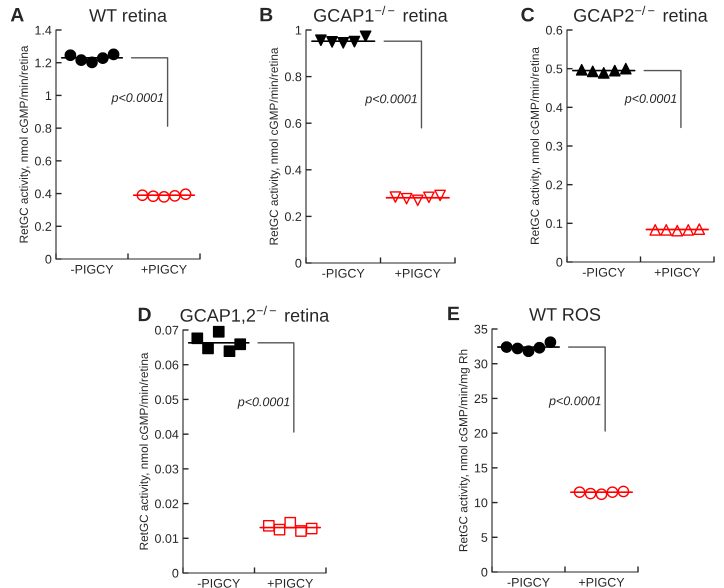  Describe the element at coordinates (43, 63) in the screenshot. I see `y-tick-label: 1.2` at that location.